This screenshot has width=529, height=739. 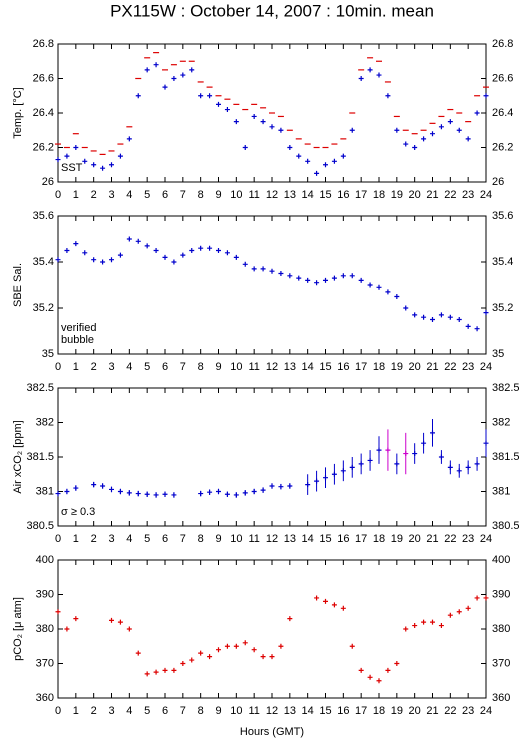 What do you see at coordinates (201, 711) in the screenshot?
I see `x-tick-label: 8` at bounding box center [201, 711].